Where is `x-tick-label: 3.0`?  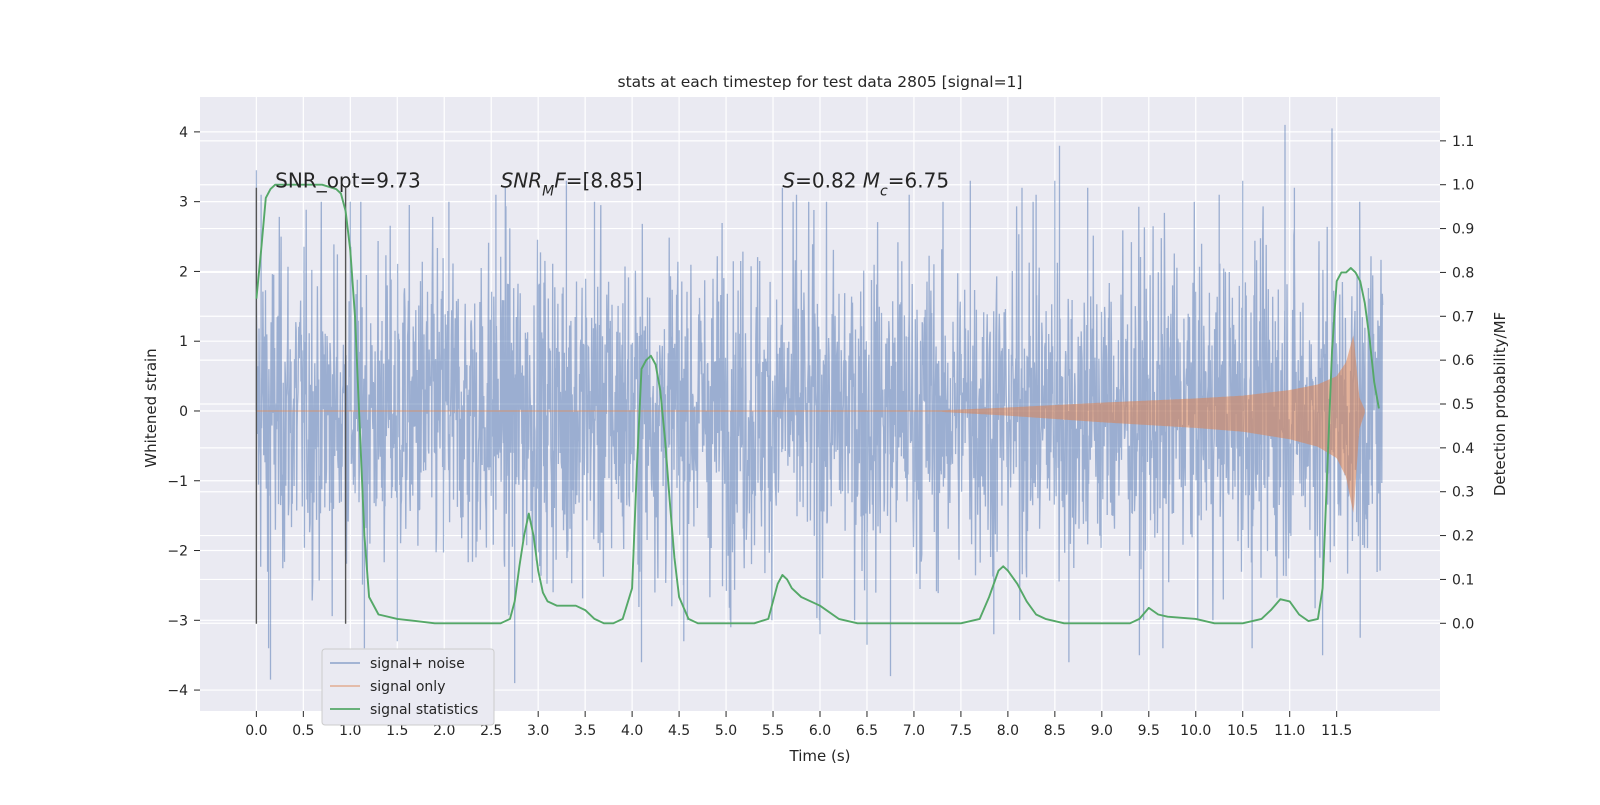
x-tick-label: 3.0 is located at coordinates (538, 731).